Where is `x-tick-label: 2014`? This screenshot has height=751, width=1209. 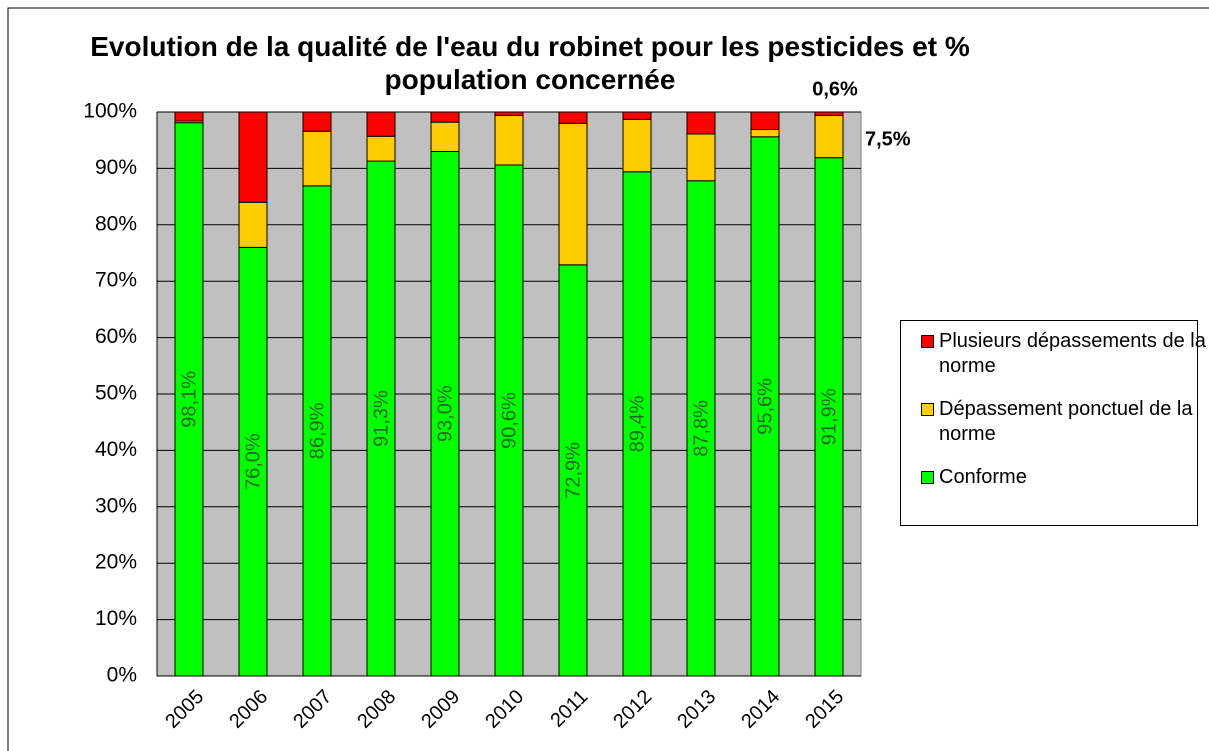 x-tick-label: 2014 is located at coordinates (760, 709).